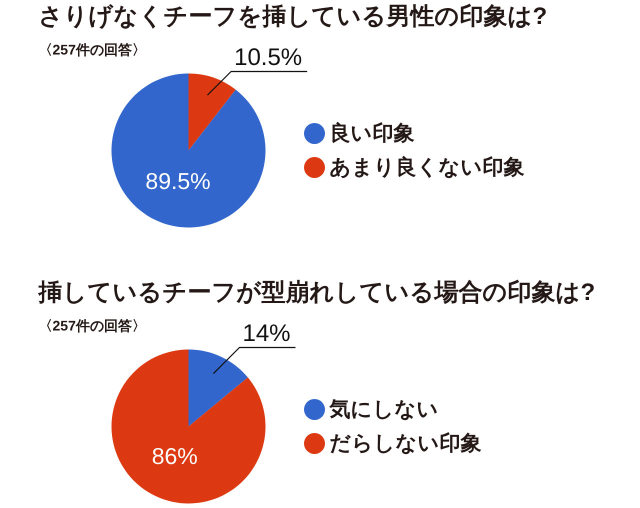 The width and height of the screenshot is (640, 508). What do you see at coordinates (406, 443) in the screenshot?
I see `legend-label: だらしない印象` at bounding box center [406, 443].